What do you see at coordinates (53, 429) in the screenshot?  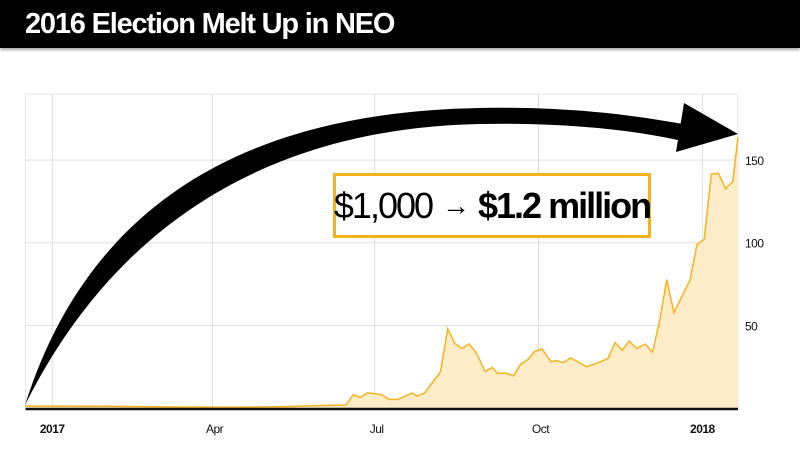 I see `x-tick-label: 2017` at bounding box center [53, 429].